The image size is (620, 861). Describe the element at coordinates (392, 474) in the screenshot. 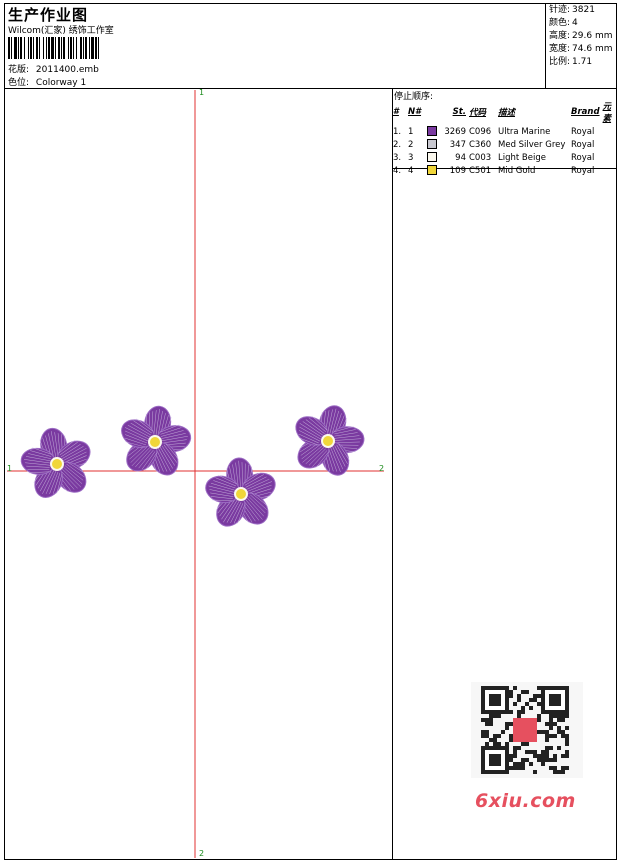

I see `sequence-divider` at that location.